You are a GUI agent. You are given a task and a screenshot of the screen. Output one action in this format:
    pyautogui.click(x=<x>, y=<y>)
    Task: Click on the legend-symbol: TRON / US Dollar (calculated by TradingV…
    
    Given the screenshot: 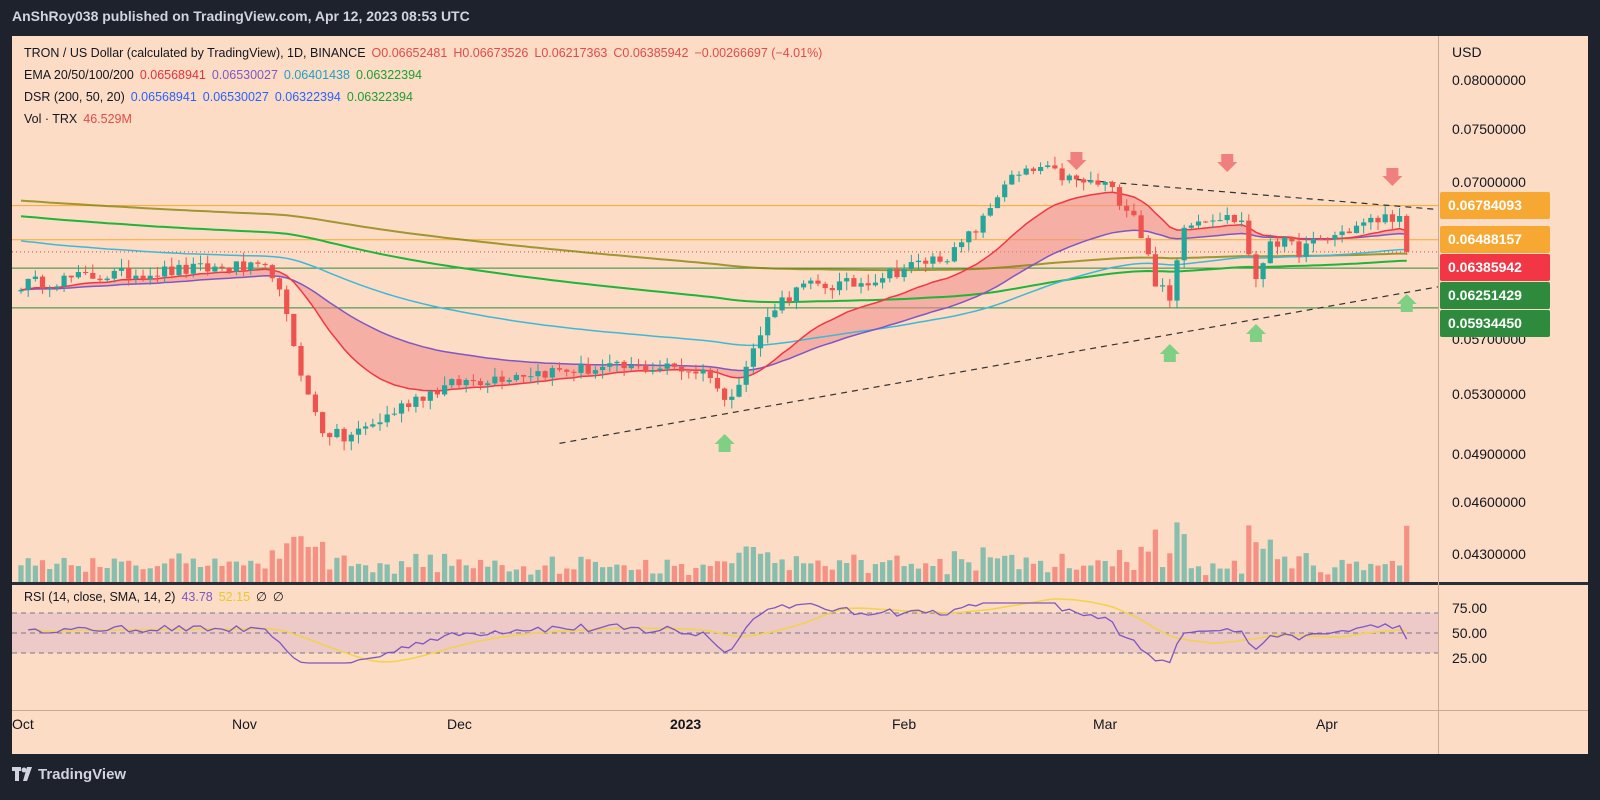 What is the action you would take?
    pyautogui.click(x=195, y=53)
    